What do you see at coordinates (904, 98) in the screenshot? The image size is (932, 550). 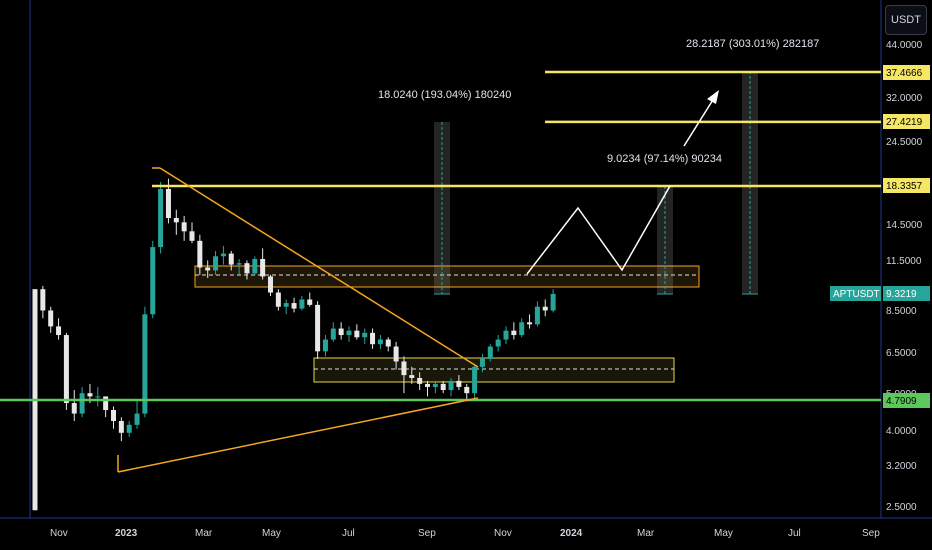 I see `y-tick-label: 32.0000` at bounding box center [904, 98].